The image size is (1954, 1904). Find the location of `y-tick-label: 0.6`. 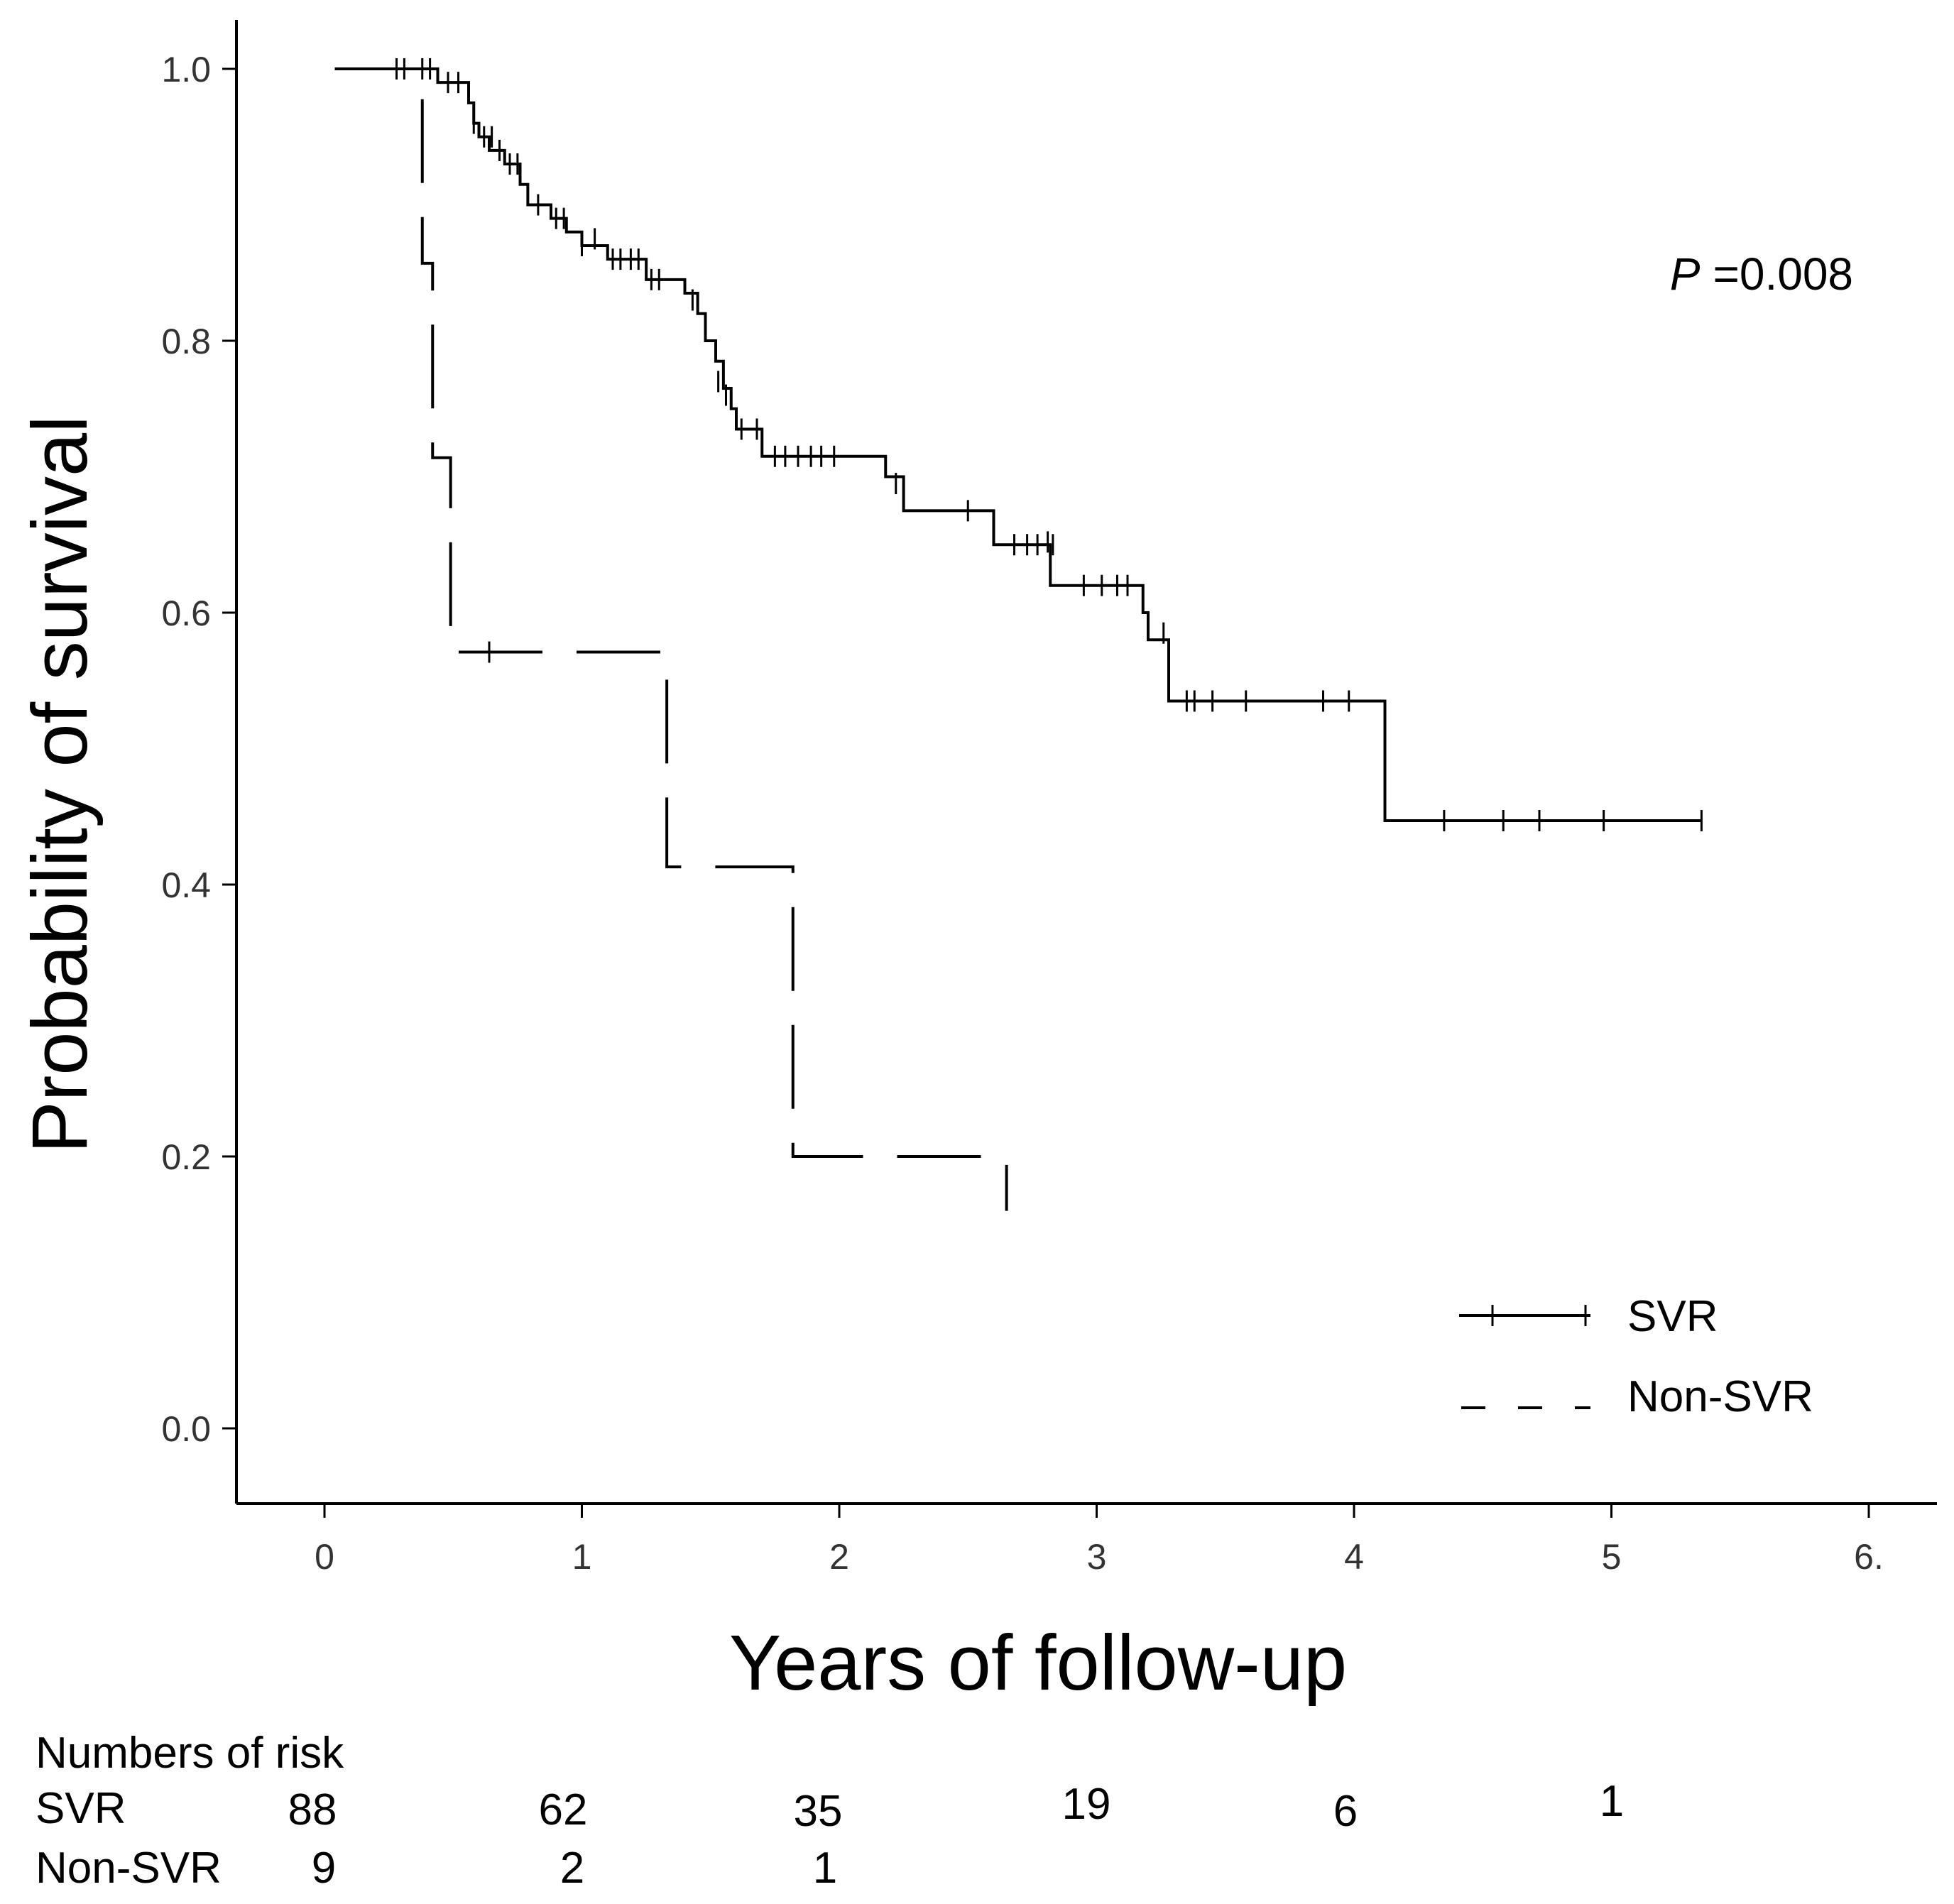

y-tick-label: 0.6 is located at coordinates (186, 613).